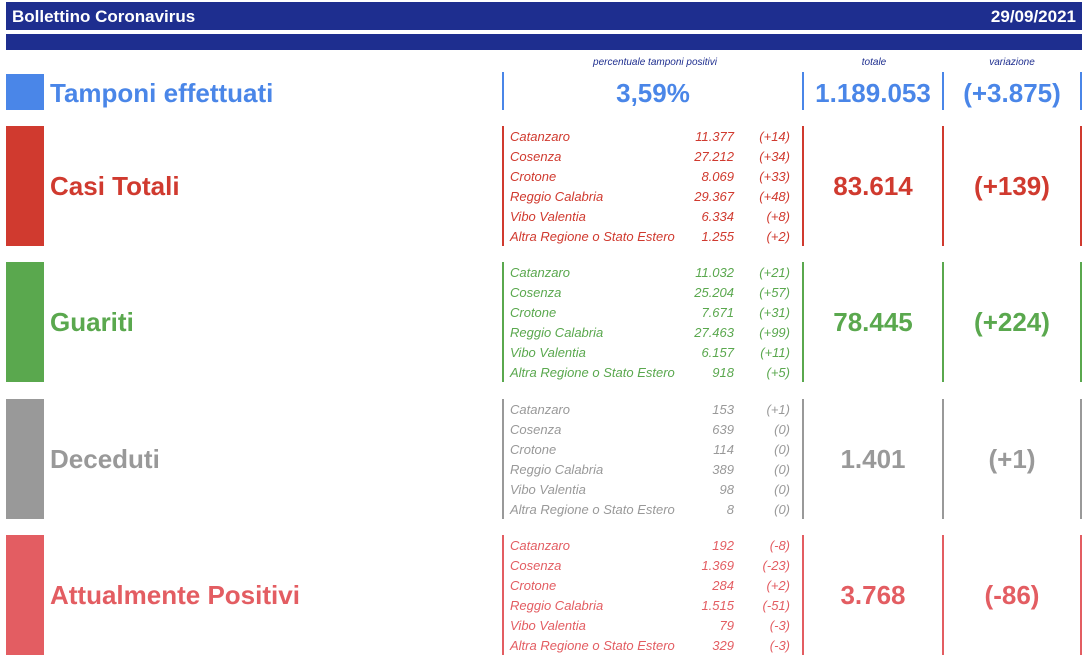 The width and height of the screenshot is (1089, 660). I want to click on province-delta: (+5), so click(778, 372).